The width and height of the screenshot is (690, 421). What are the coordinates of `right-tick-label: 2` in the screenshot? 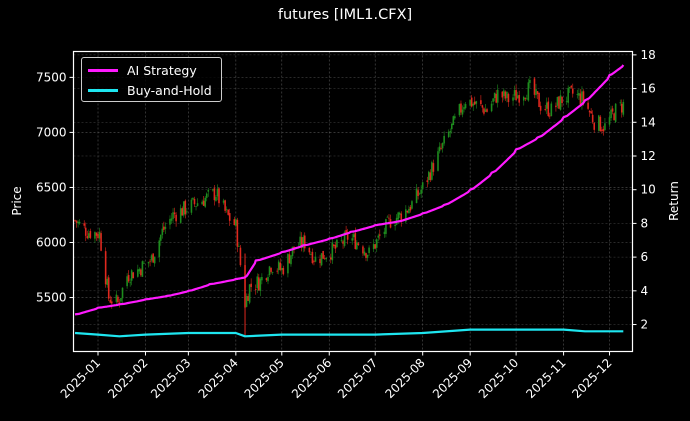 It's located at (645, 325).